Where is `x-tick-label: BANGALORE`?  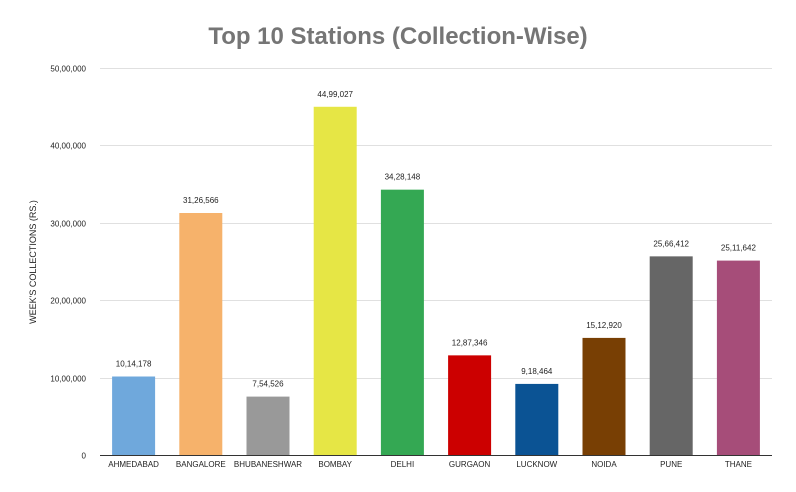
x-tick-label: BANGALORE is located at coordinates (201, 464).